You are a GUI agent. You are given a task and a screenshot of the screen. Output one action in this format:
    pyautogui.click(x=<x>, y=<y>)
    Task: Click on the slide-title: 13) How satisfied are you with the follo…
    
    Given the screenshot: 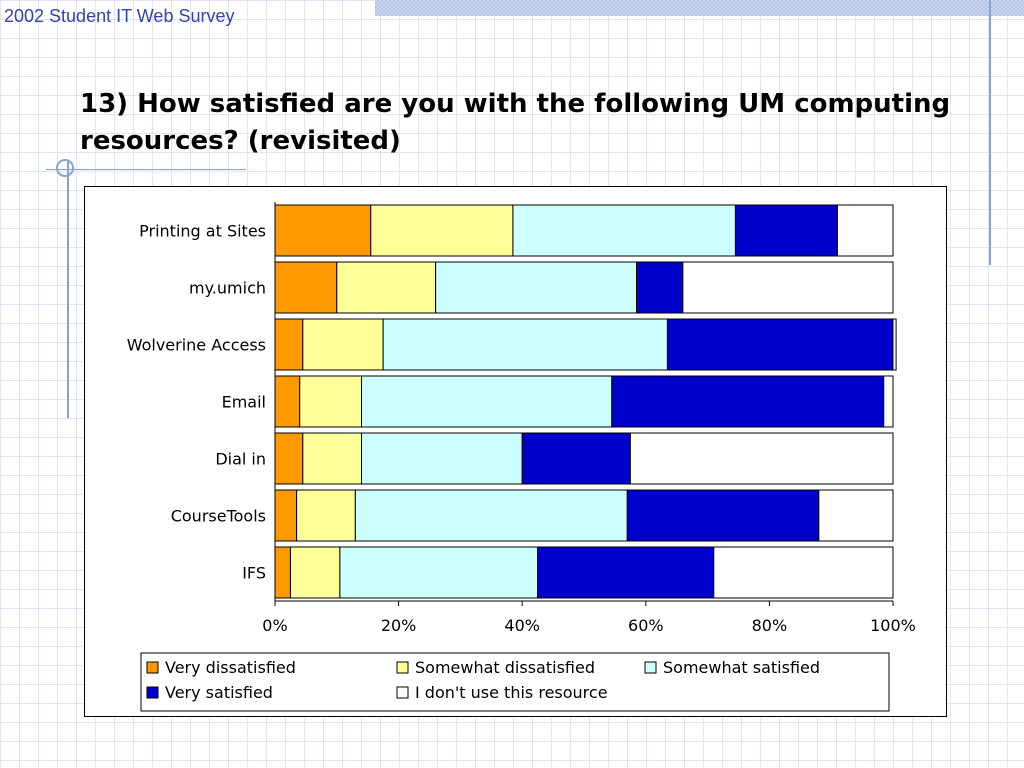 What is the action you would take?
    pyautogui.click(x=515, y=122)
    